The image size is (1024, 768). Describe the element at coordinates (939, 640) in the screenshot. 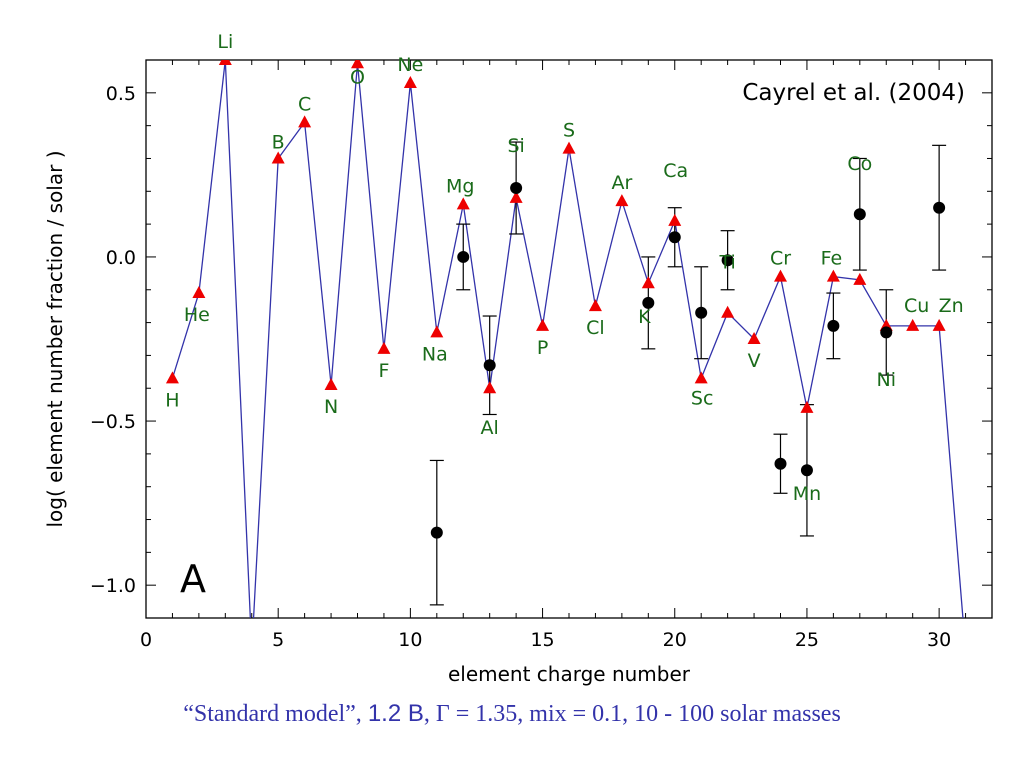

I see `x-tick-label: 30` at that location.